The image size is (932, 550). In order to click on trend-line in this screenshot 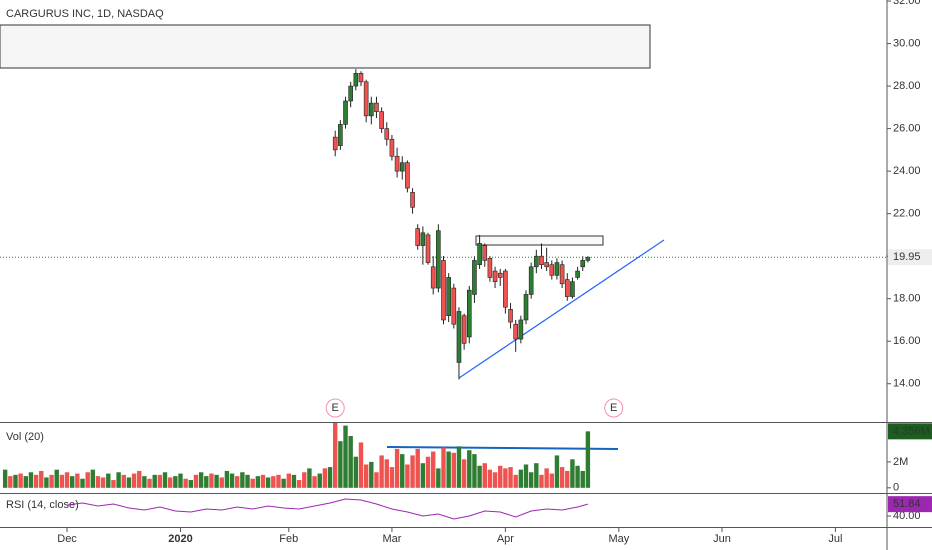, I will do `click(561, 309)`.